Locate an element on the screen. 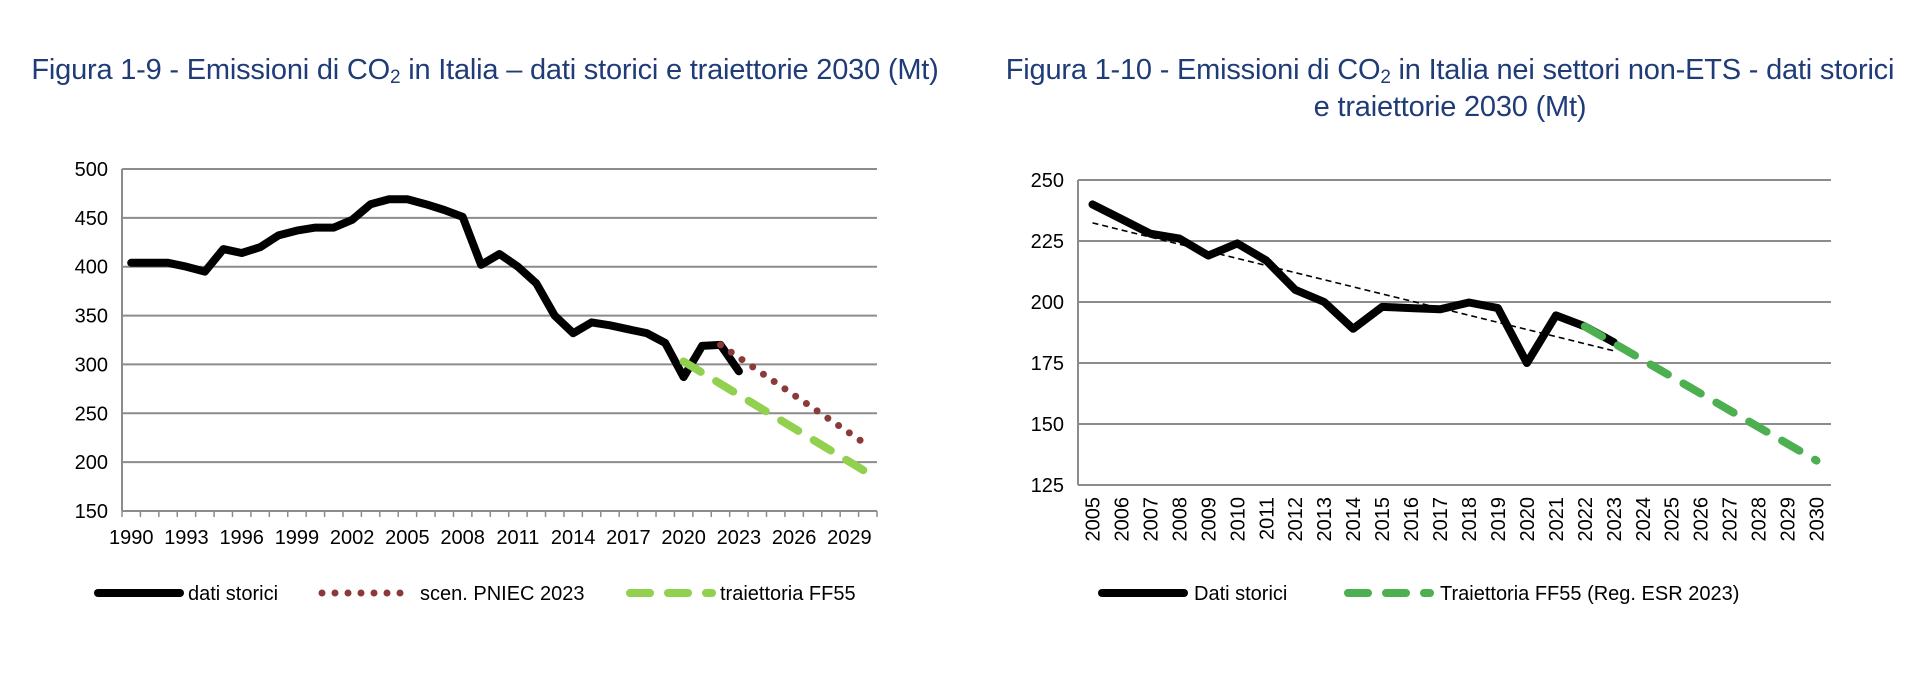 The image size is (1920, 685). x-tick-label: 2024 is located at coordinates (1644, 519).